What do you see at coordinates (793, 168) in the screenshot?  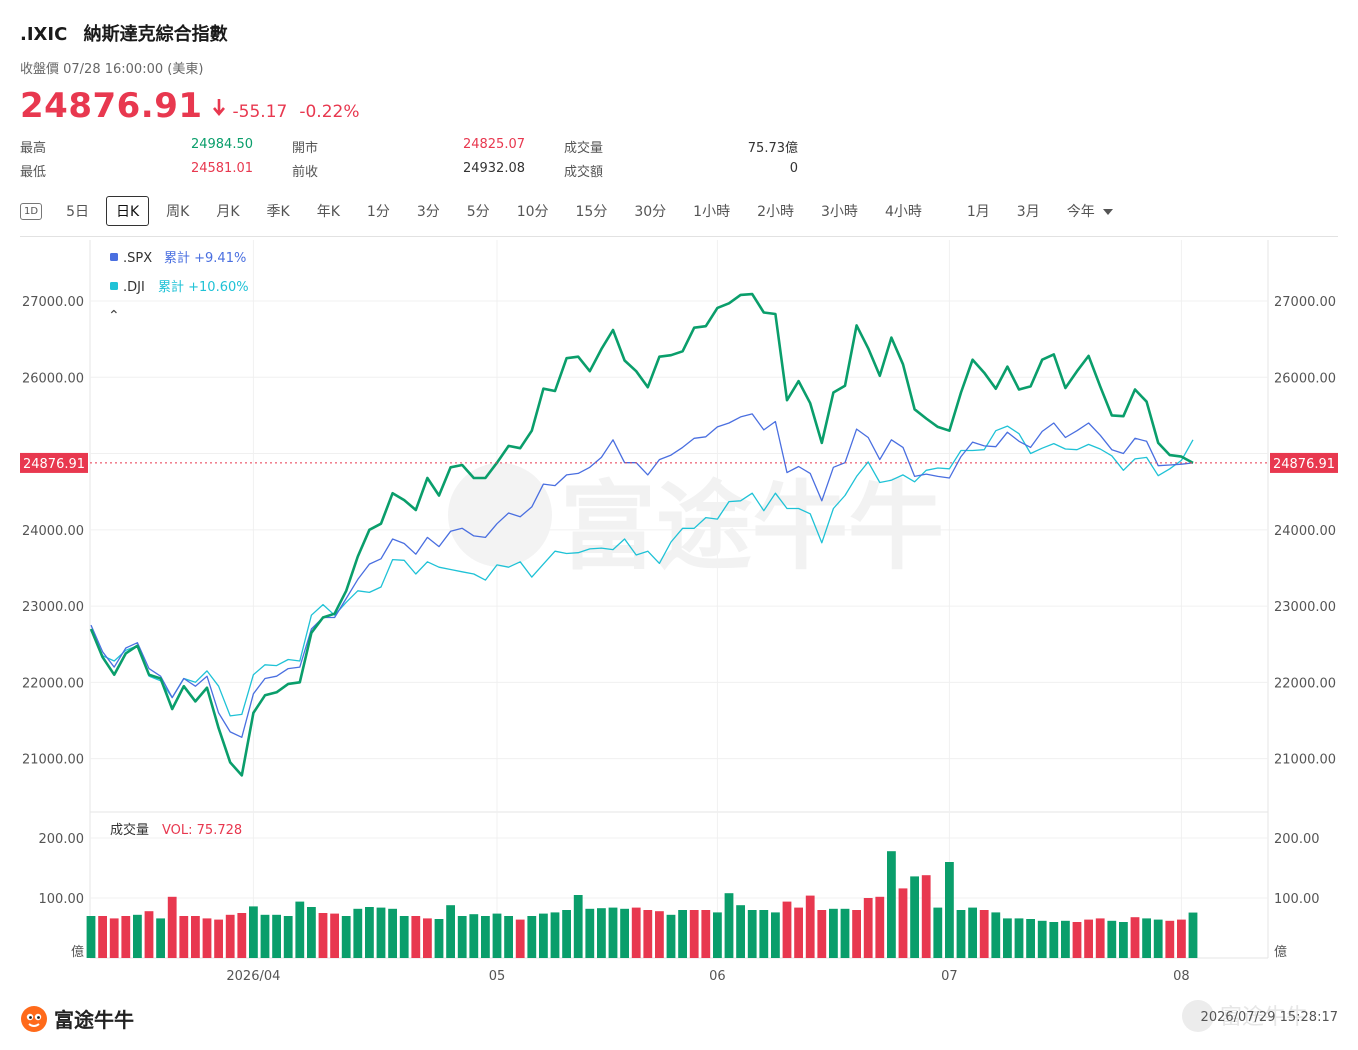 I see `turnover-value: 0` at bounding box center [793, 168].